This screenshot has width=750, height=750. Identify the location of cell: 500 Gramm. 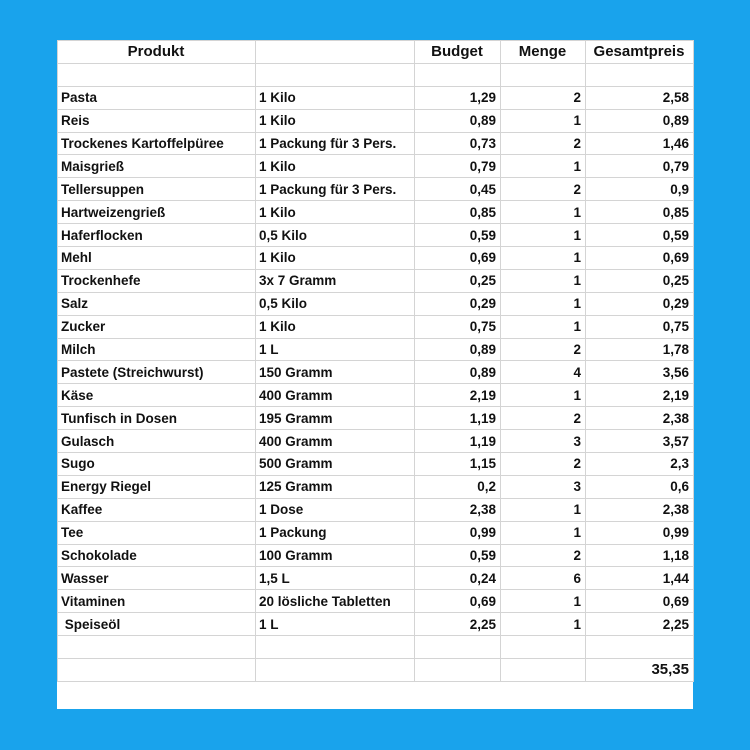
(335, 464).